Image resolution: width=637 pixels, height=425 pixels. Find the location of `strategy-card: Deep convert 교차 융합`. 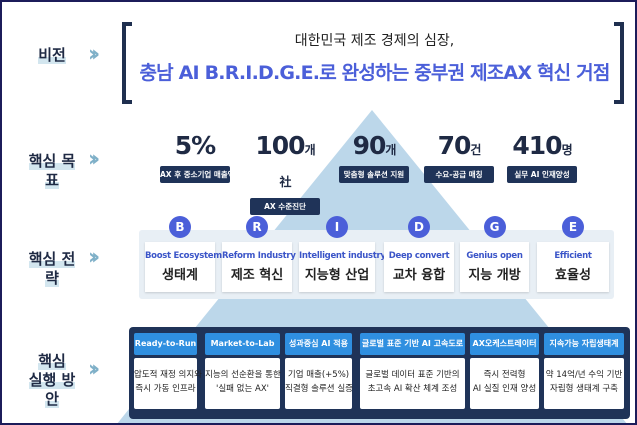

strategy-card: Deep convert 교차 융합 is located at coordinates (419, 267).